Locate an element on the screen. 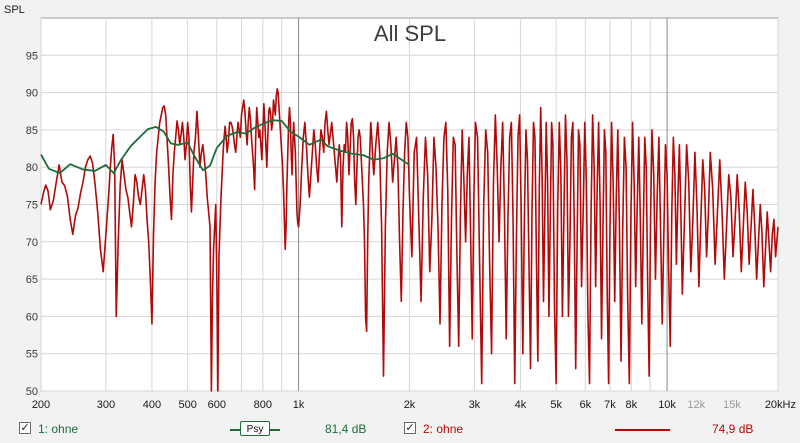  series1-label: 1: ohne is located at coordinates (58, 429).